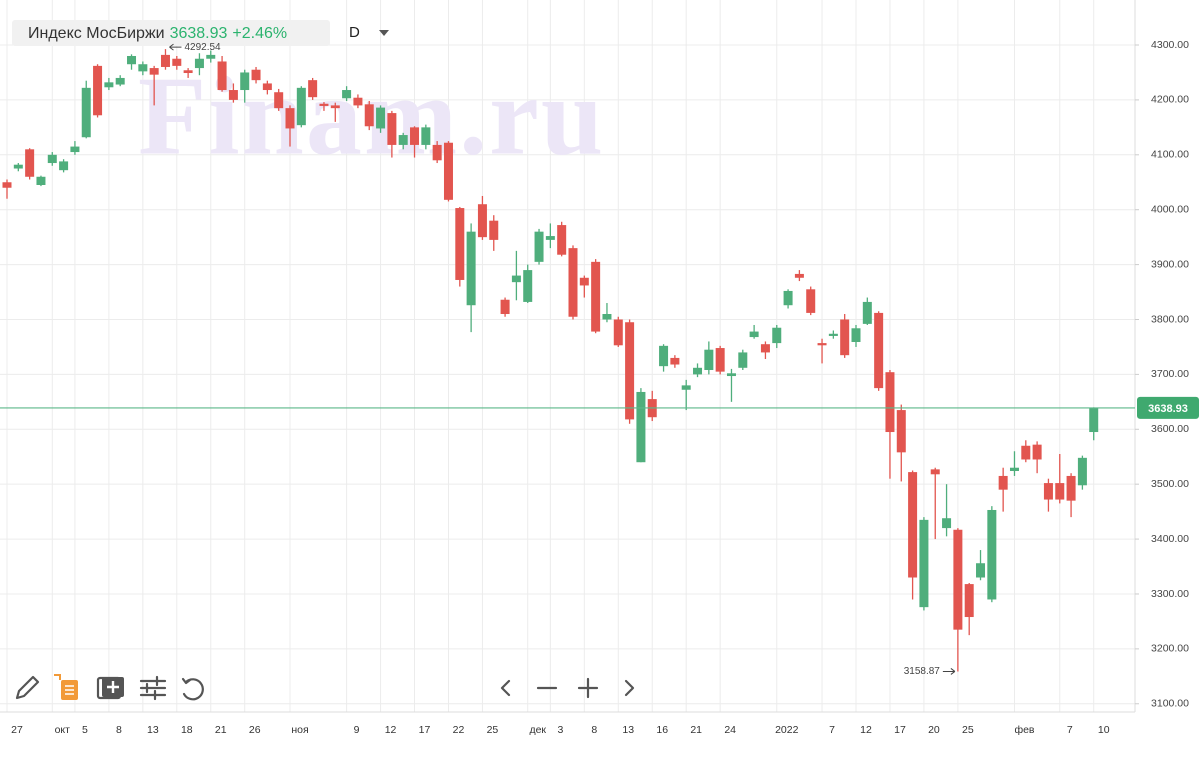 This screenshot has height=762, width=1200. I want to click on x-tick-label: 16, so click(662, 730).